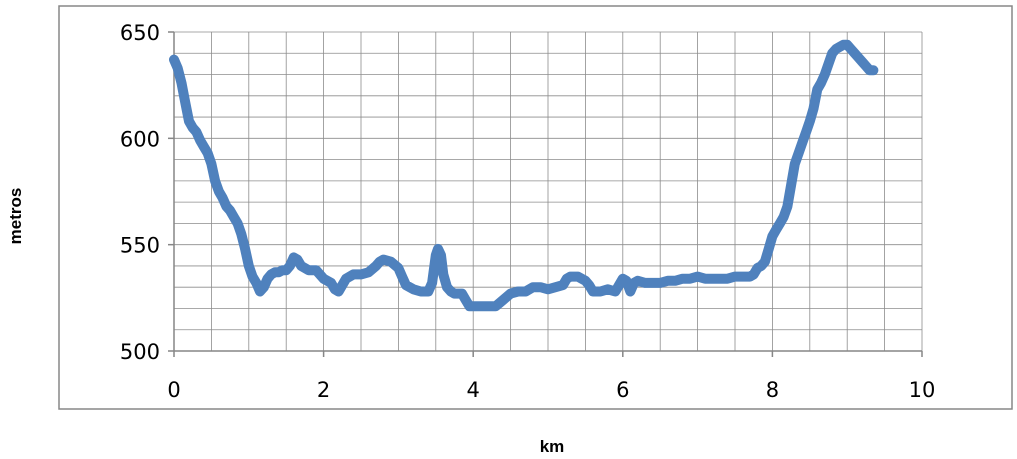 This screenshot has width=1017, height=459. What do you see at coordinates (140, 352) in the screenshot?
I see `y-tick-label: 500` at bounding box center [140, 352].